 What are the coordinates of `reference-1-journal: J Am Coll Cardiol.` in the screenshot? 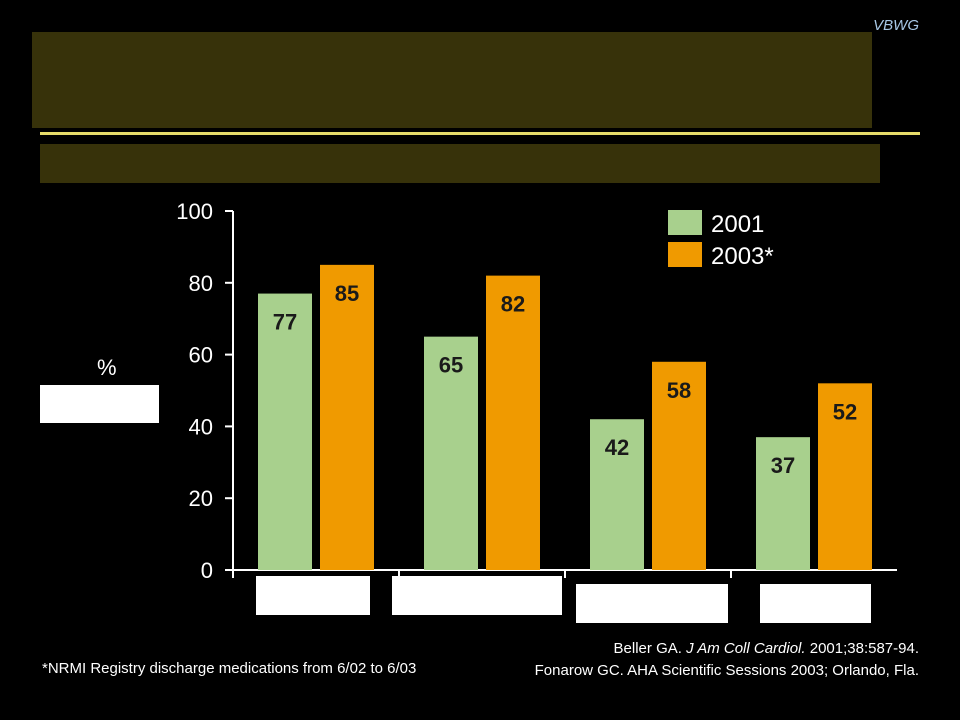 It's located at (746, 648).